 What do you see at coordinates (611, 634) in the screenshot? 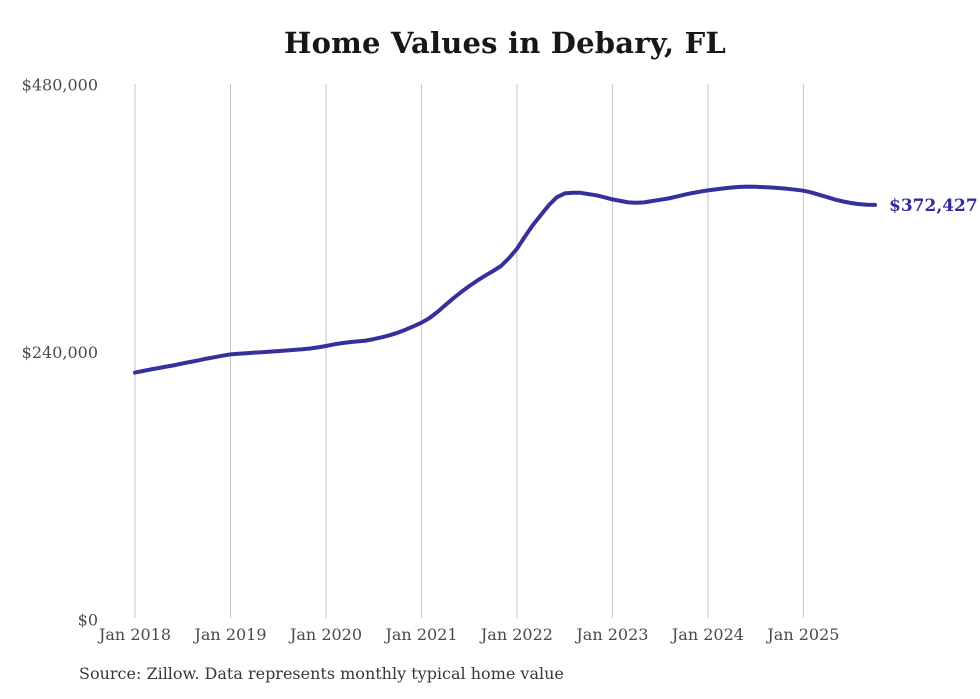
I see `x-axis-label: Jan 2023` at bounding box center [611, 634].